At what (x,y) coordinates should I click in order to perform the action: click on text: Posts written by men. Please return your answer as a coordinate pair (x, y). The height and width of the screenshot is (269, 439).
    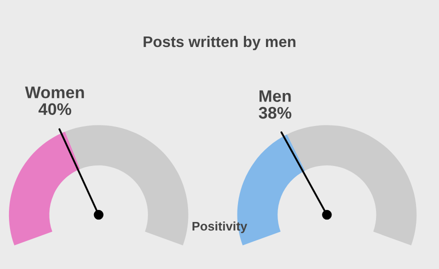
    Looking at the image, I should click on (220, 43).